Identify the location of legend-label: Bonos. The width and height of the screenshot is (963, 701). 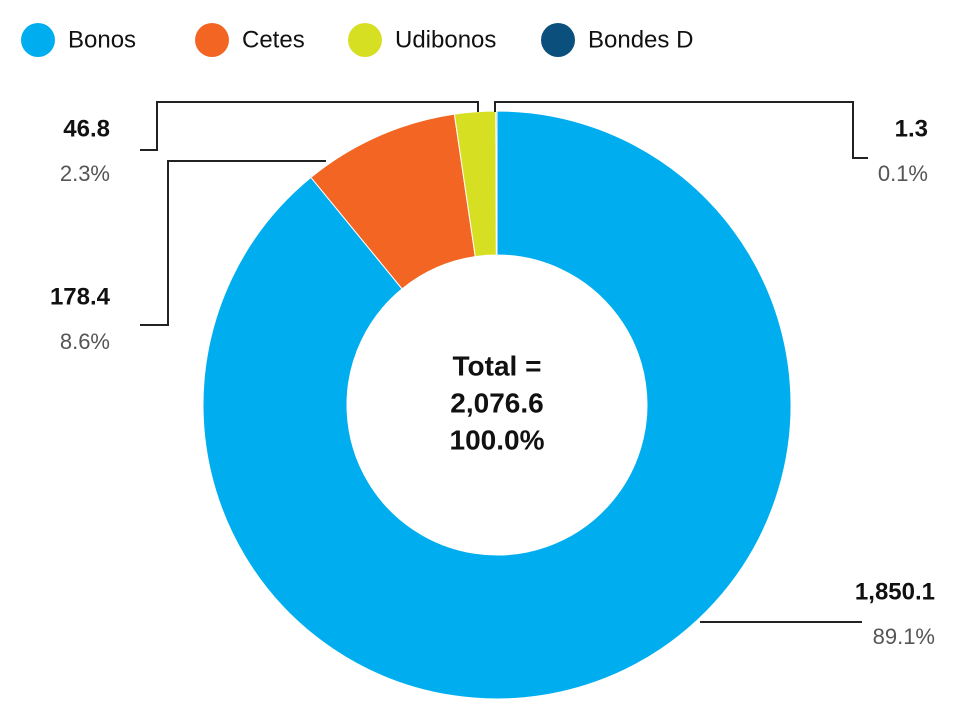
(102, 39).